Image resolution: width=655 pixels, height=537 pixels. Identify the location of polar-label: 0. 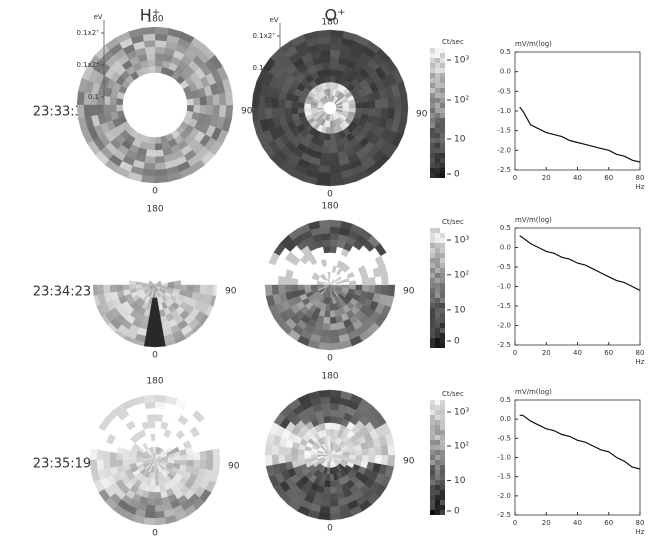
(330, 359).